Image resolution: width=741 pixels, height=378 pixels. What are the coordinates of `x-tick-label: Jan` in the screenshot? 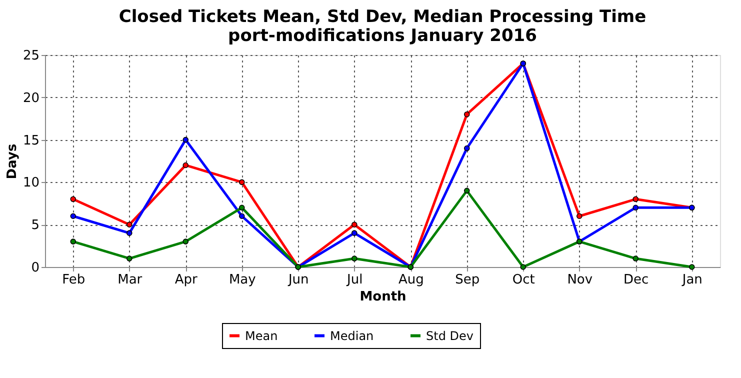 It's located at (691, 280).